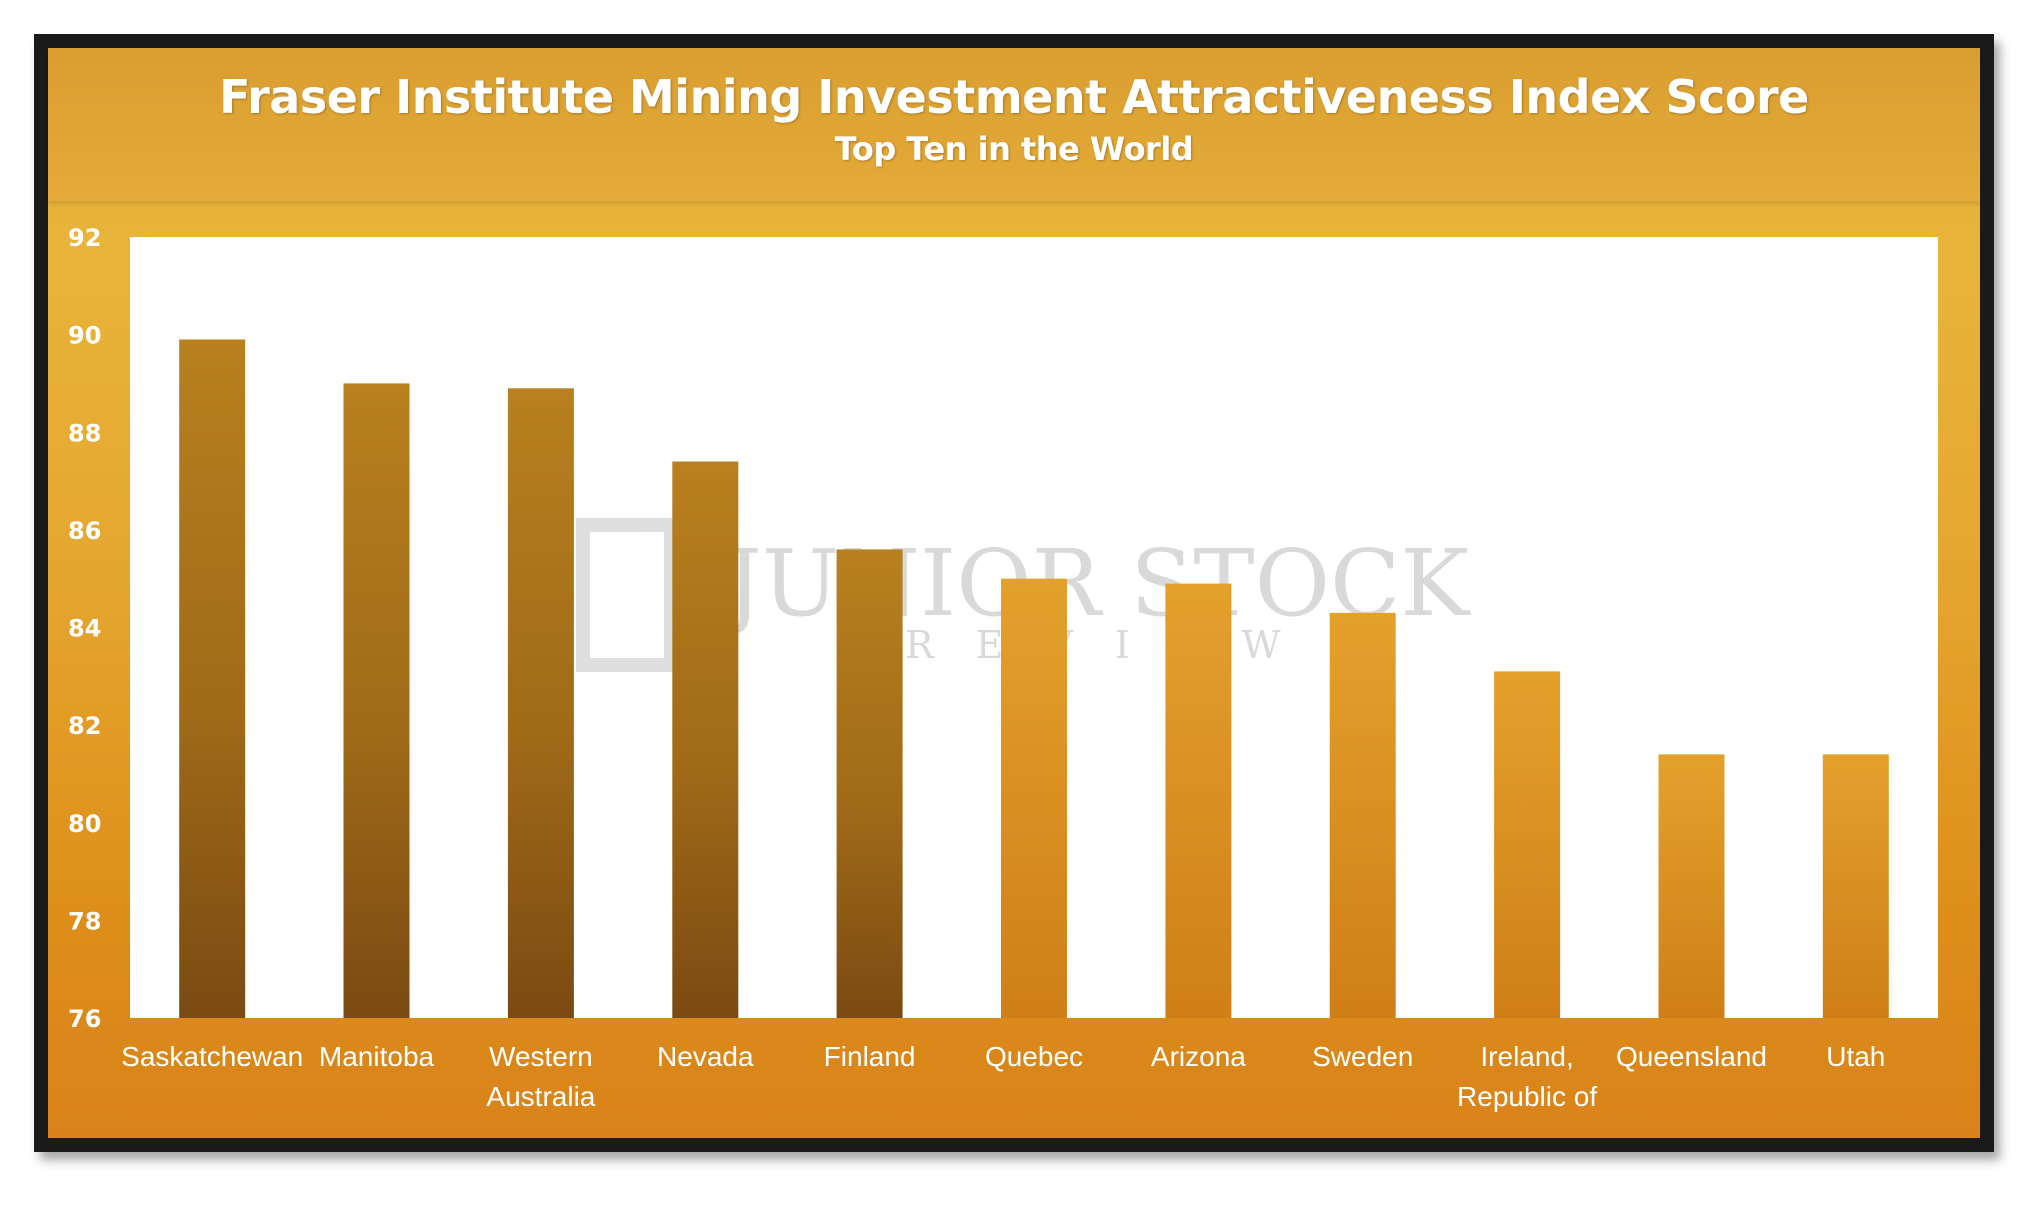 This screenshot has width=2026, height=1221. I want to click on bar-western-australia, so click(540, 703).